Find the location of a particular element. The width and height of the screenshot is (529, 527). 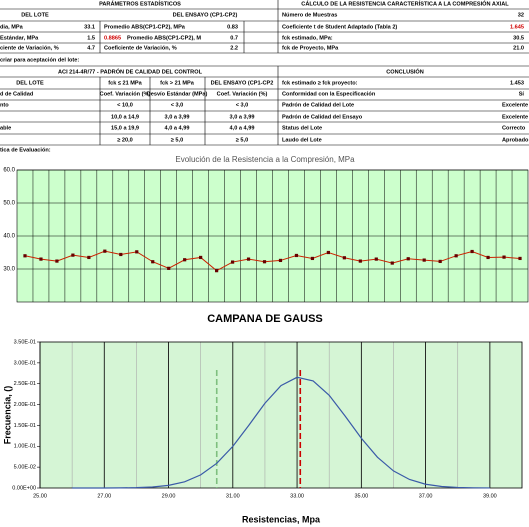

y-tick-label: 1.50E-01 is located at coordinates (25, 426).